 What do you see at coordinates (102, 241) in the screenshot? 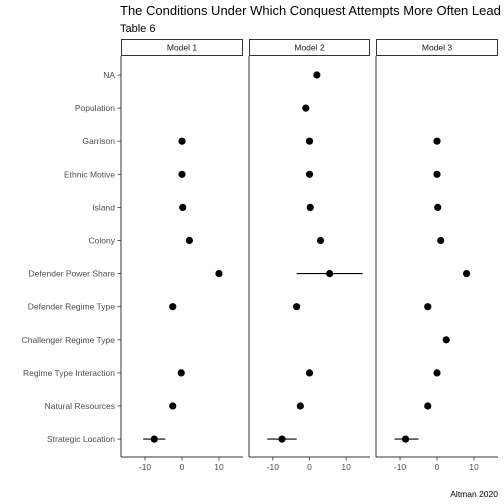
I see `y-tick-label: Colony` at bounding box center [102, 241].